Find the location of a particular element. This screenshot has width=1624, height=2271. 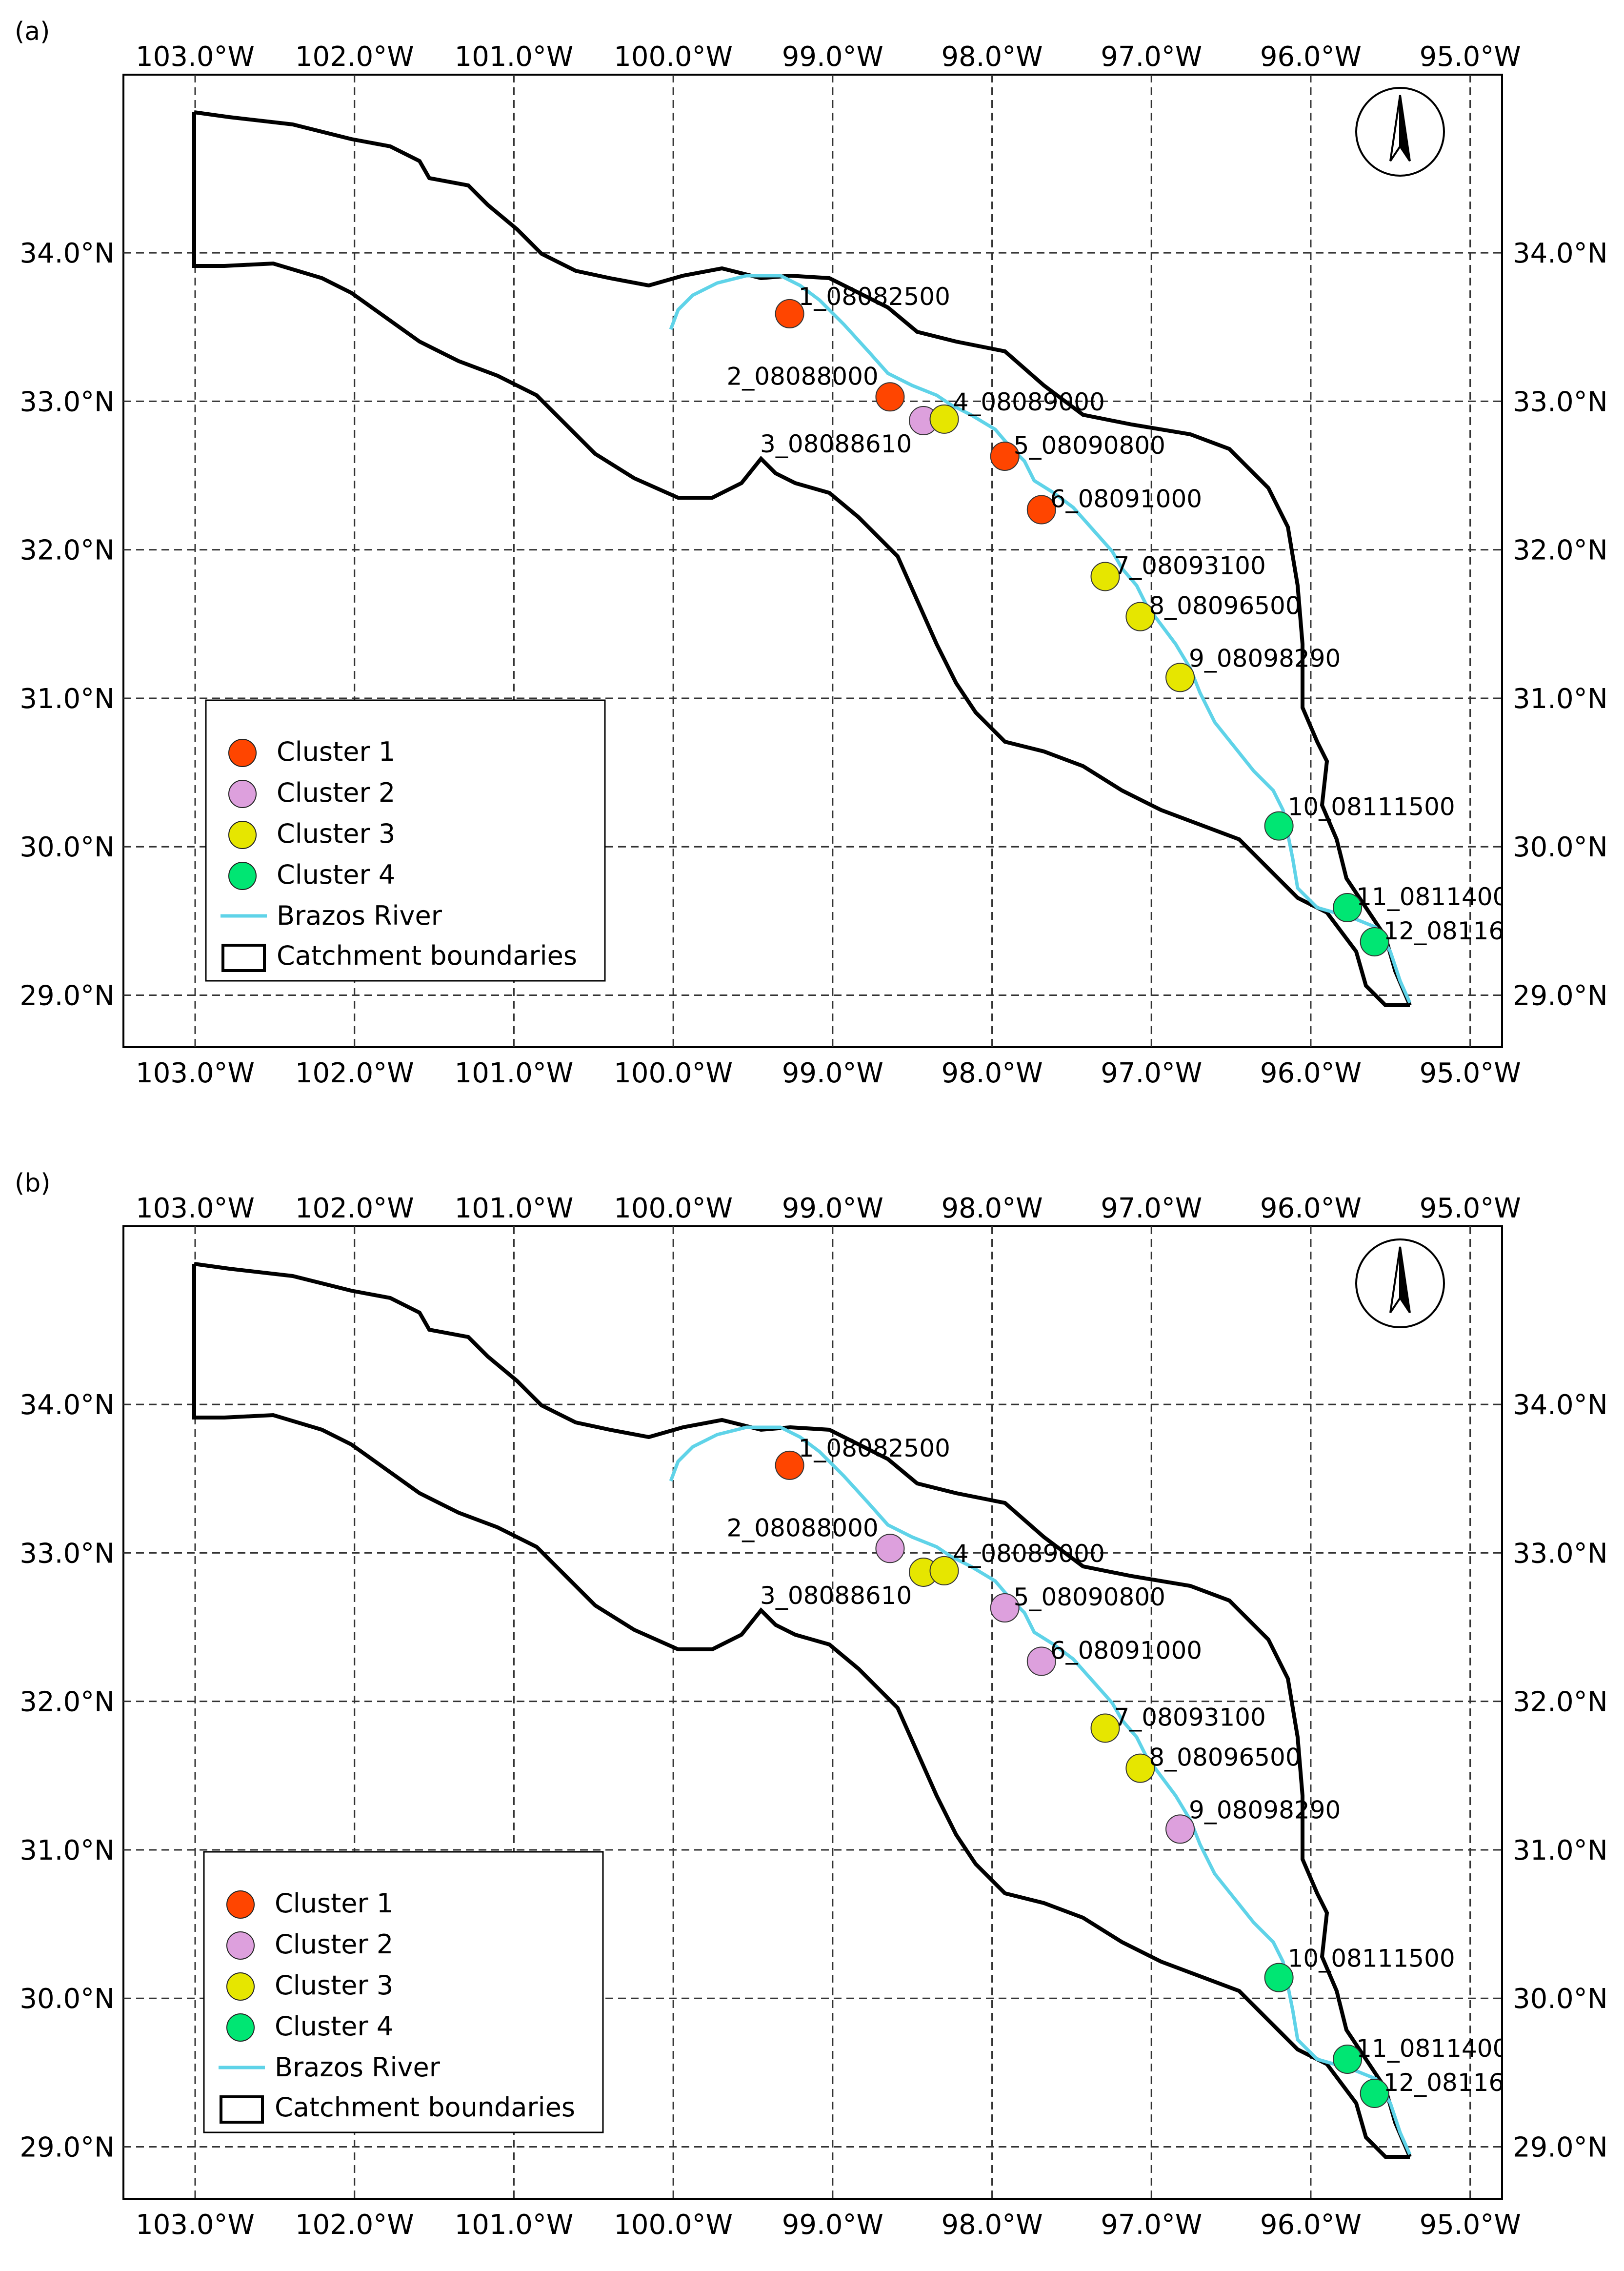

station-label: 3_08088610 is located at coordinates (836, 1596).